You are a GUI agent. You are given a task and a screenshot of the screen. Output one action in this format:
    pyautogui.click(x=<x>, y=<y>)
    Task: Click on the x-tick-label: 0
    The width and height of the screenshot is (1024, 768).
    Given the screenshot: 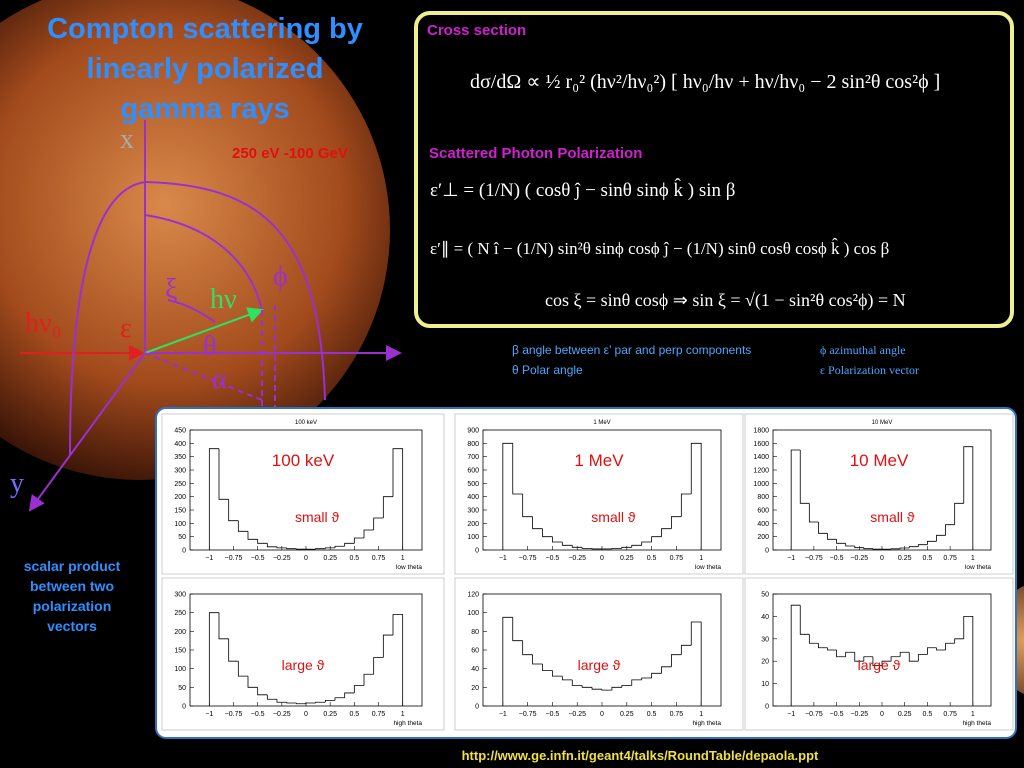 What is the action you would take?
    pyautogui.click(x=306, y=558)
    